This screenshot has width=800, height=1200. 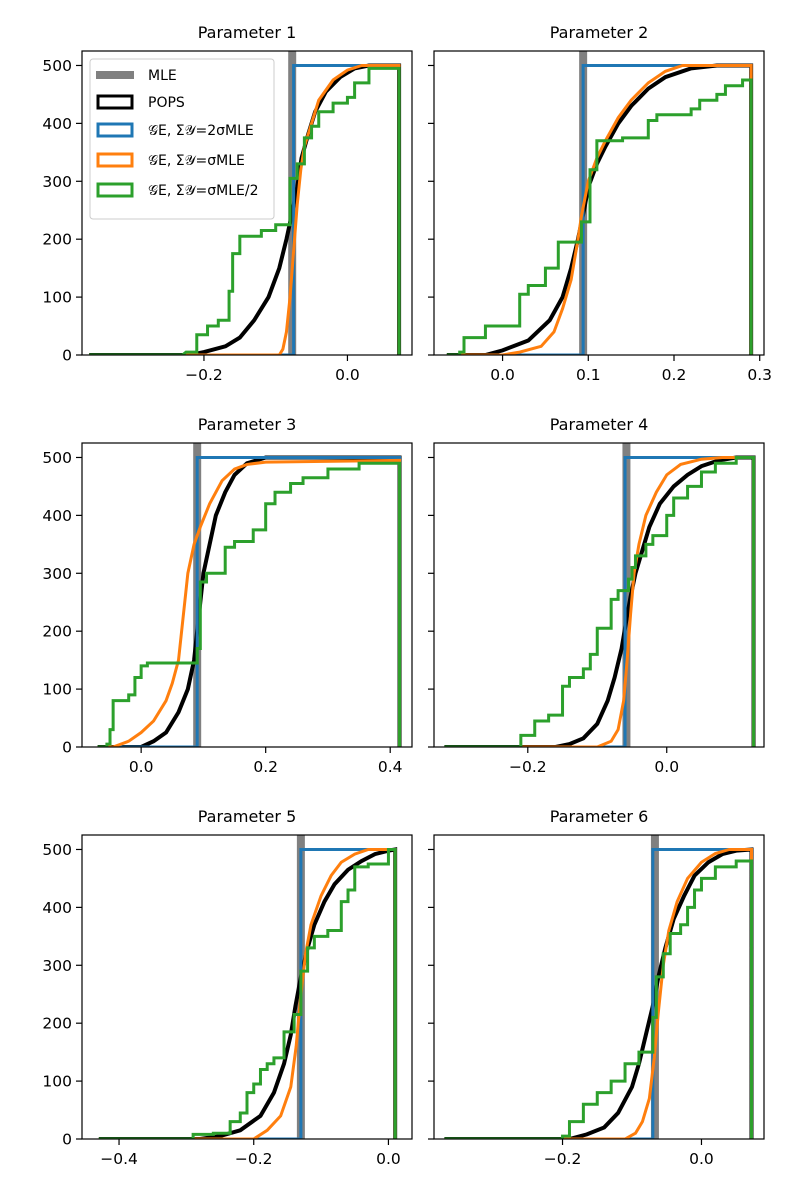 I want to click on legend-box, so click(x=182, y=139).